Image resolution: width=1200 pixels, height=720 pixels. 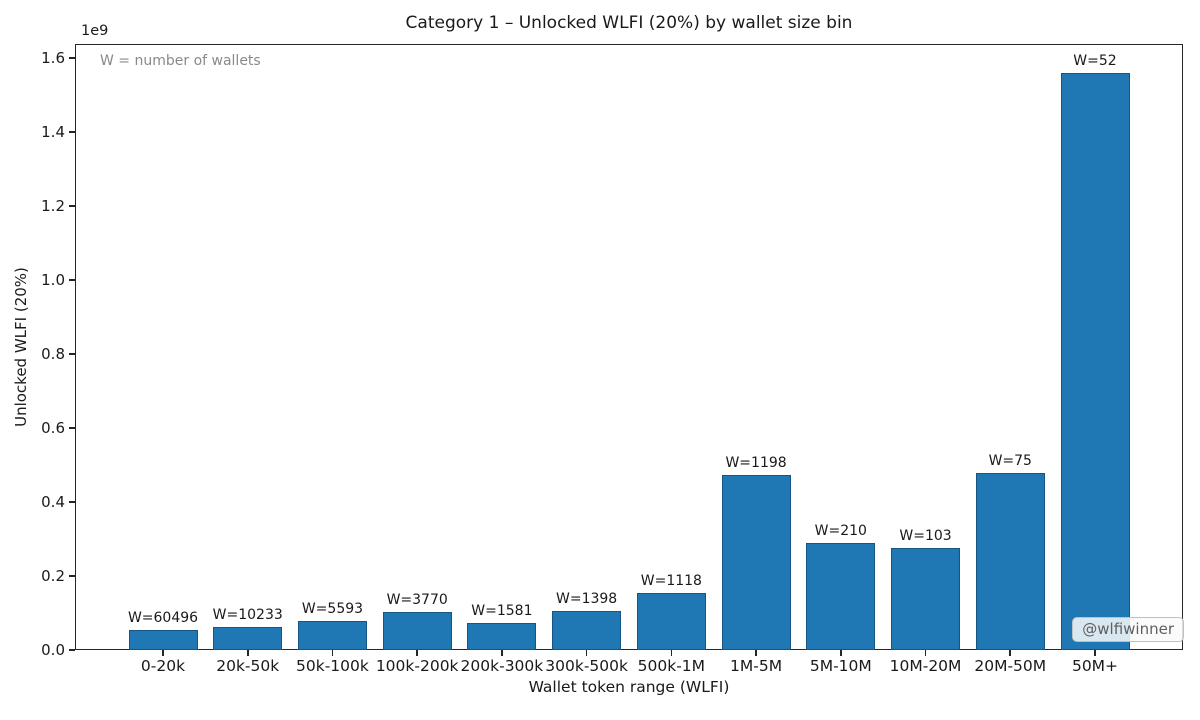 What do you see at coordinates (180, 61) in the screenshot?
I see `wallet-count-note: W = number of wallets` at bounding box center [180, 61].